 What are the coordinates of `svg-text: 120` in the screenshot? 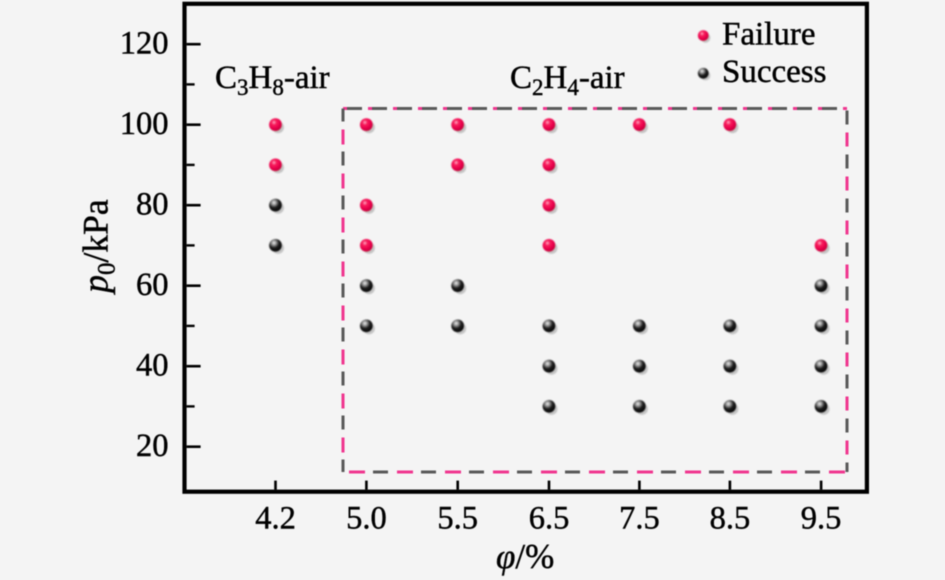 It's located at (144, 44).